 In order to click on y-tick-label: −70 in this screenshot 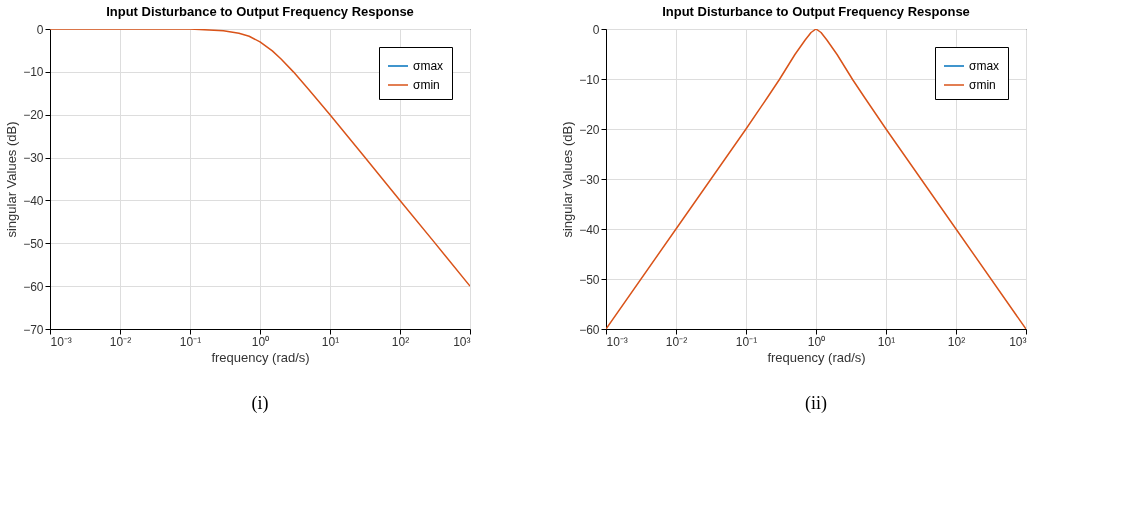, I will do `click(33, 329)`.